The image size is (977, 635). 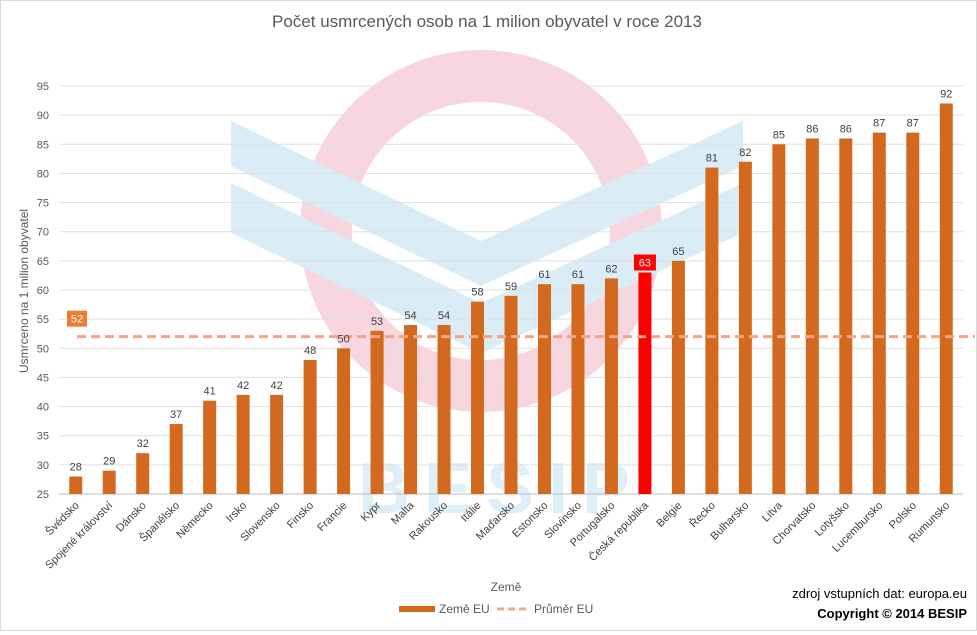 What do you see at coordinates (210, 392) in the screenshot?
I see `data-label: 41` at bounding box center [210, 392].